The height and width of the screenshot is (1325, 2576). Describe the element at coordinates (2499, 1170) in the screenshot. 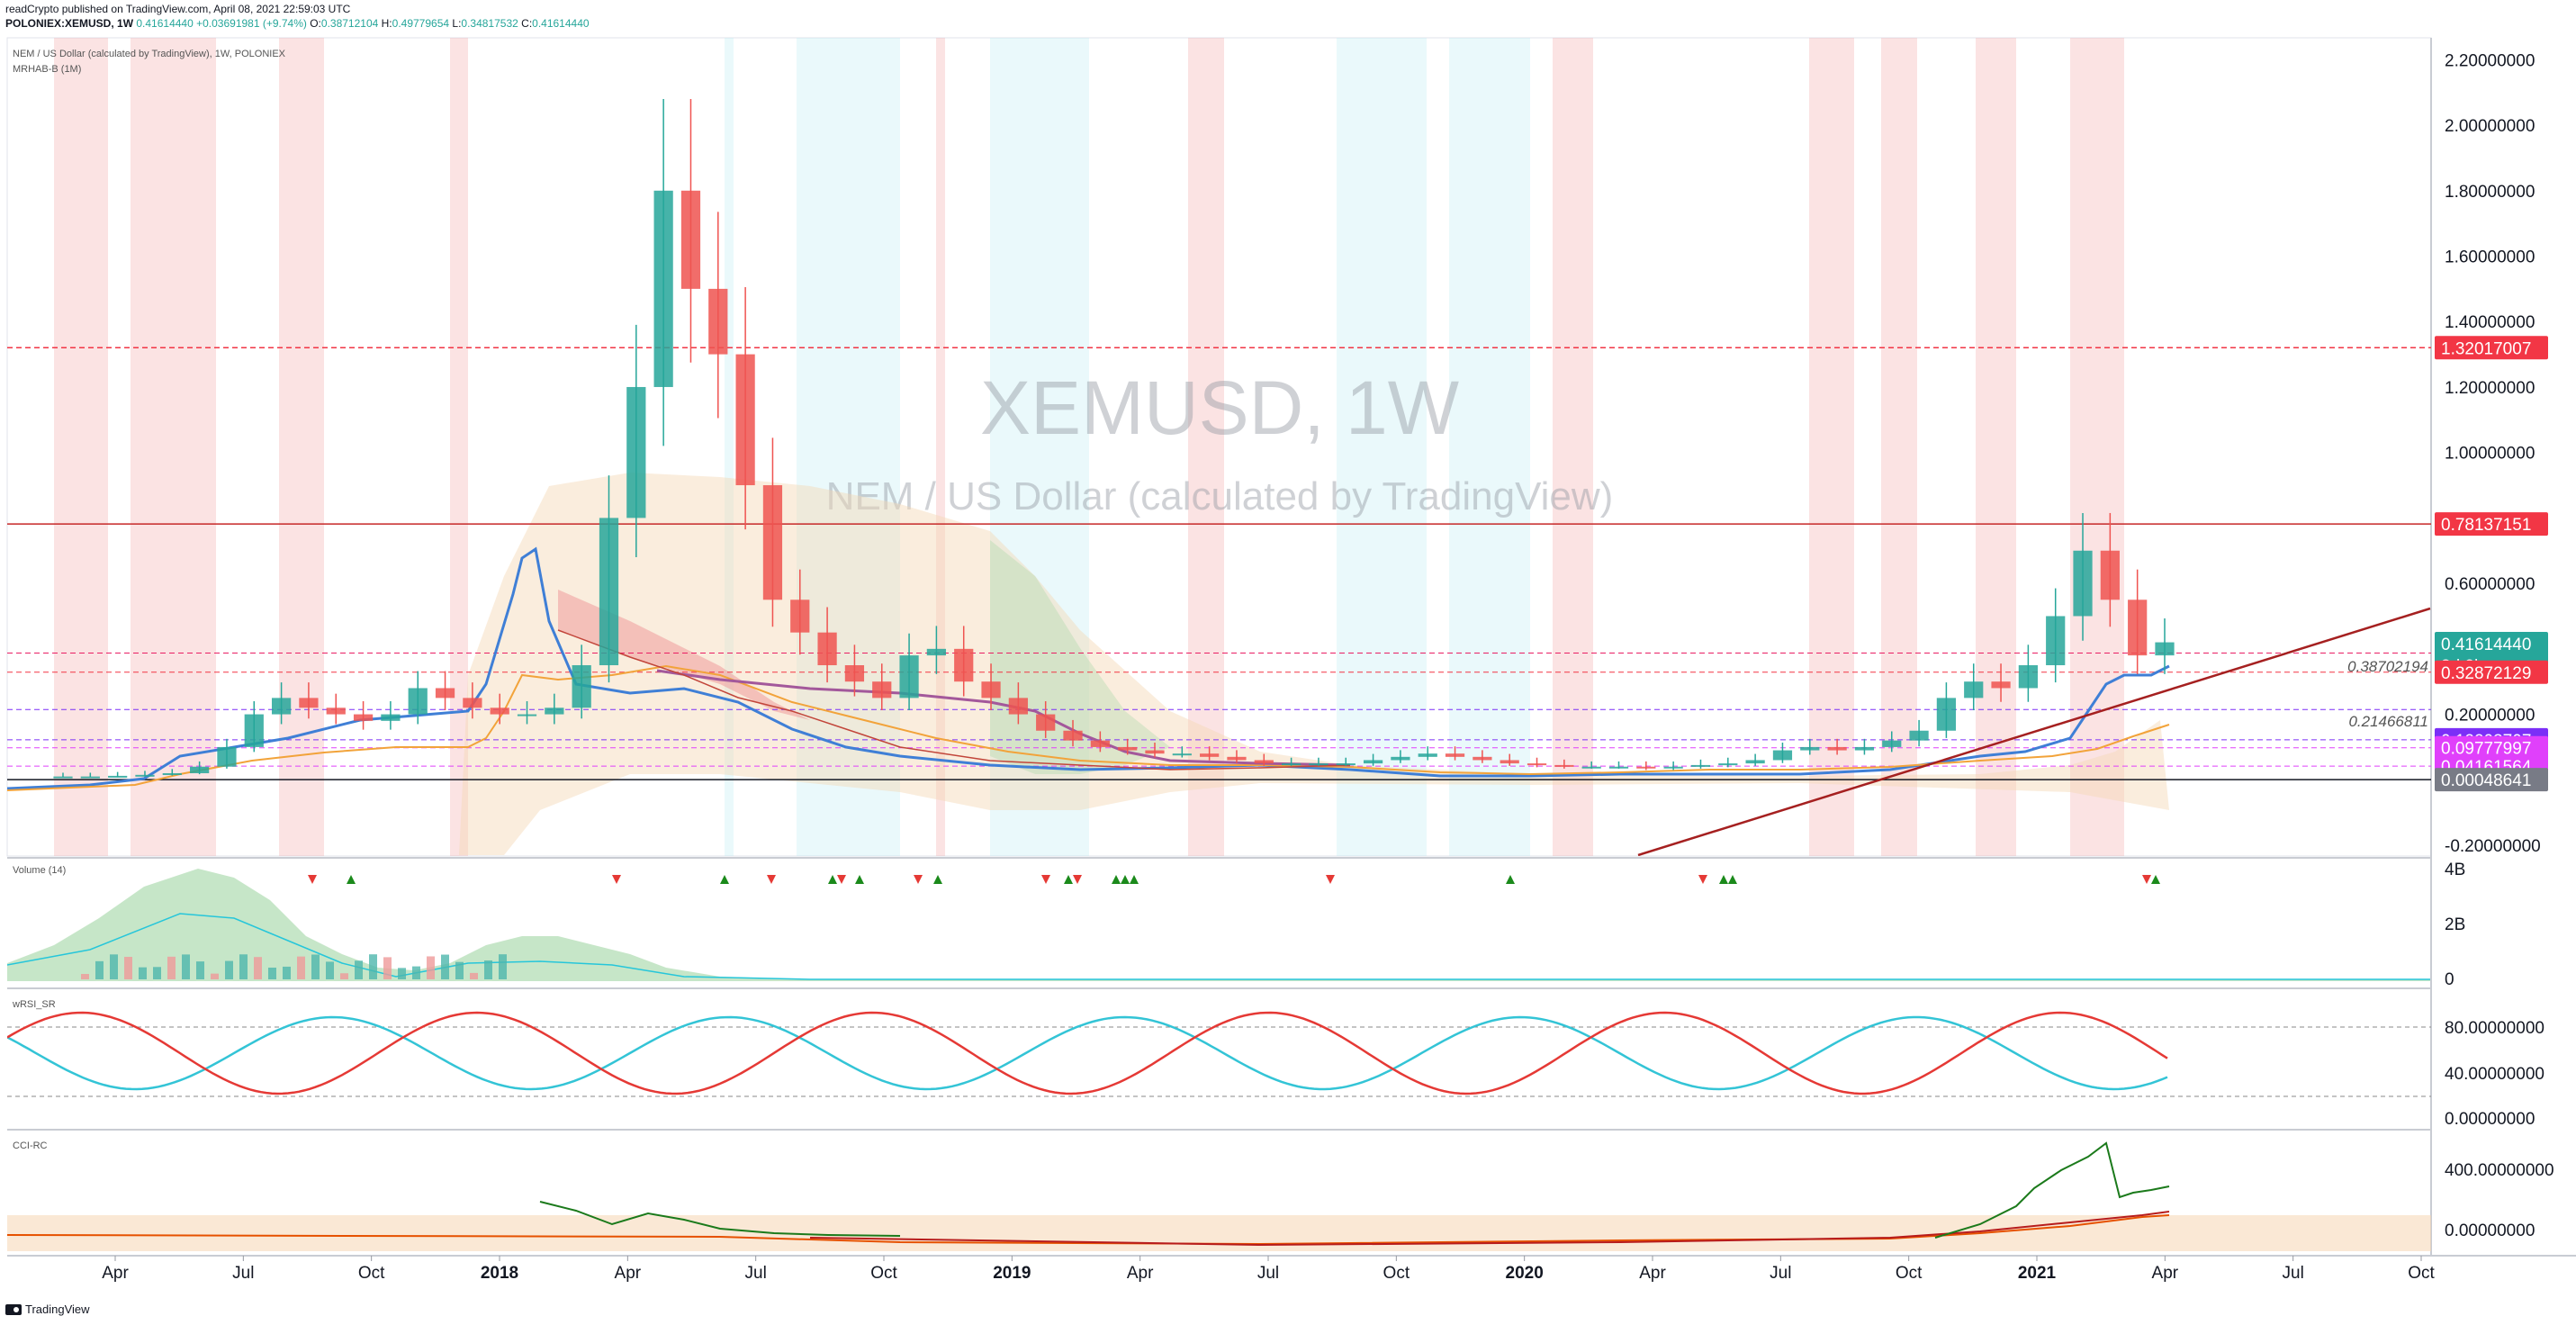

I see `cci-tick-400: 400.00000000` at that location.